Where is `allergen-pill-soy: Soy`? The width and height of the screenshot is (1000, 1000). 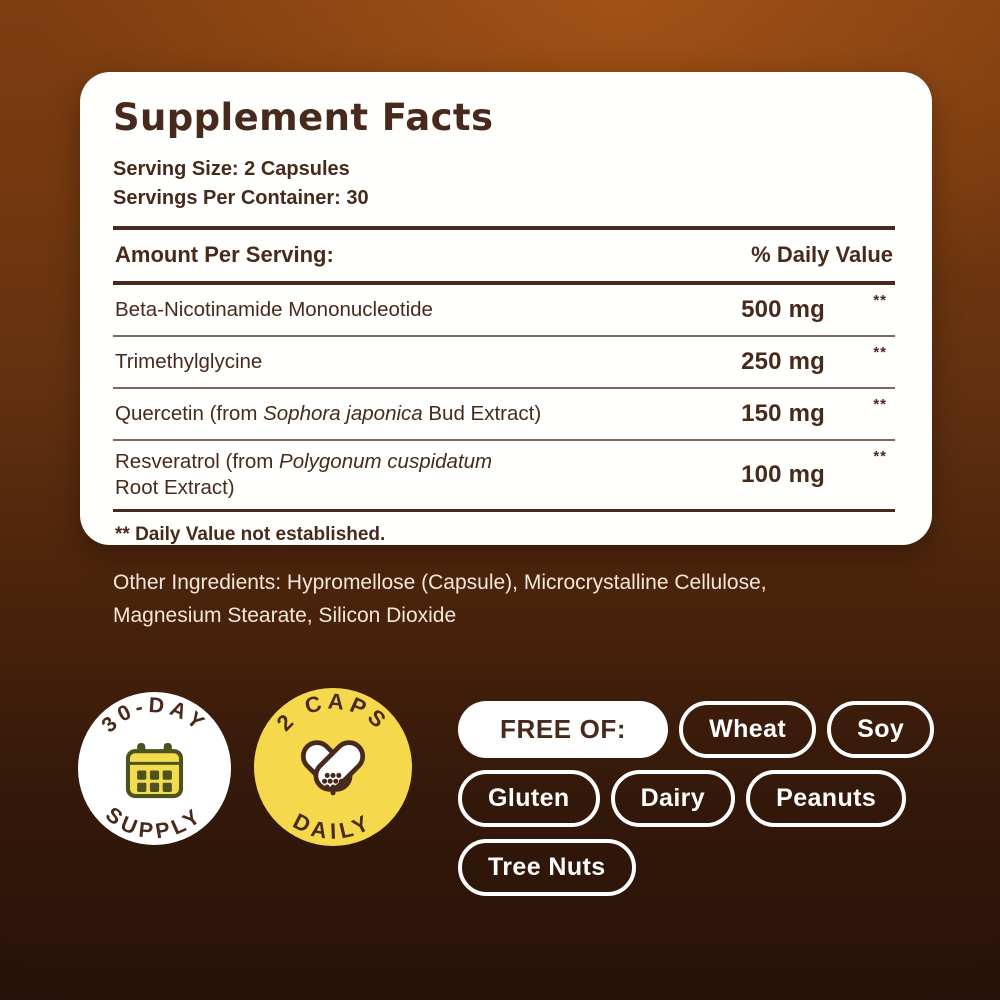
allergen-pill-soy: Soy is located at coordinates (881, 729).